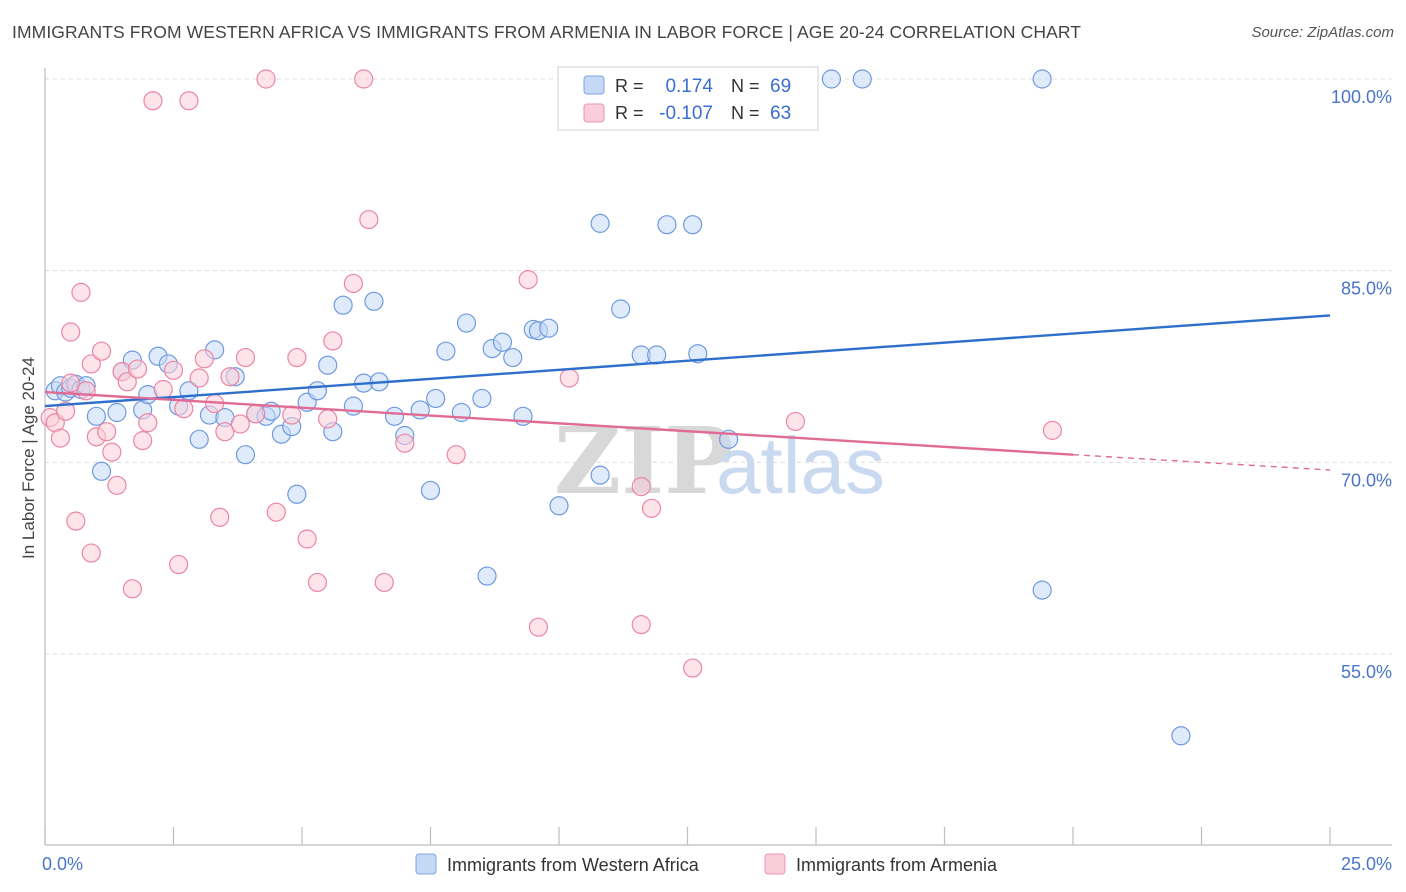 This screenshot has height=892, width=1406. What do you see at coordinates (643, 461) in the screenshot?
I see `watermark-zip: ZIP` at bounding box center [643, 461].